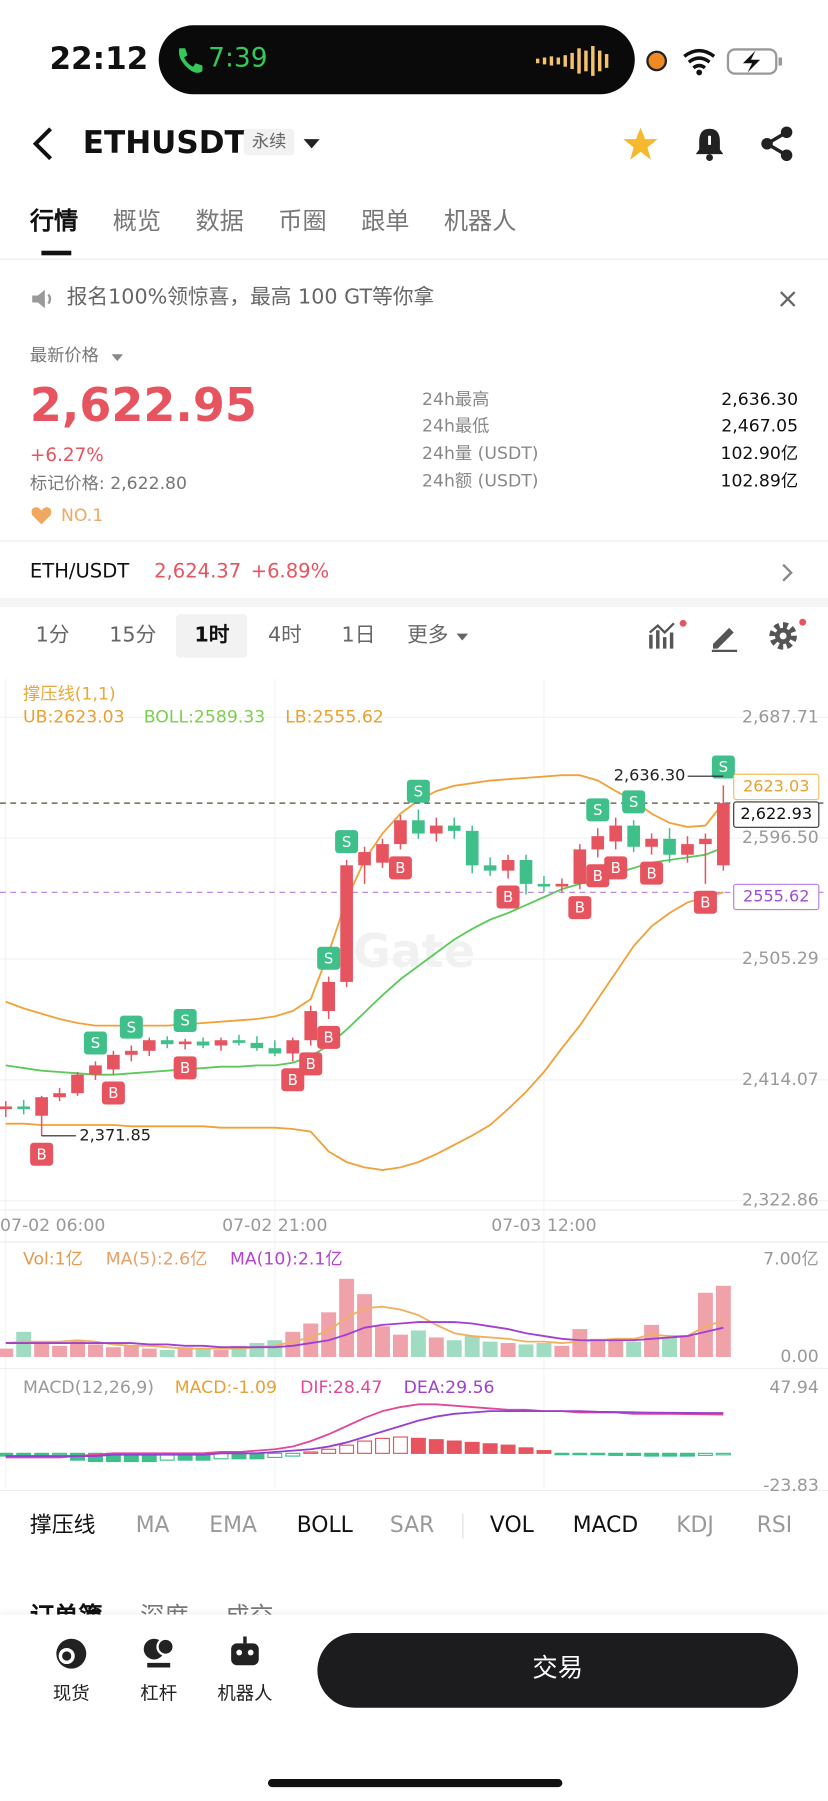 The height and width of the screenshot is (1801, 828). What do you see at coordinates (640, 143) in the screenshot?
I see `favorite-star` at bounding box center [640, 143].